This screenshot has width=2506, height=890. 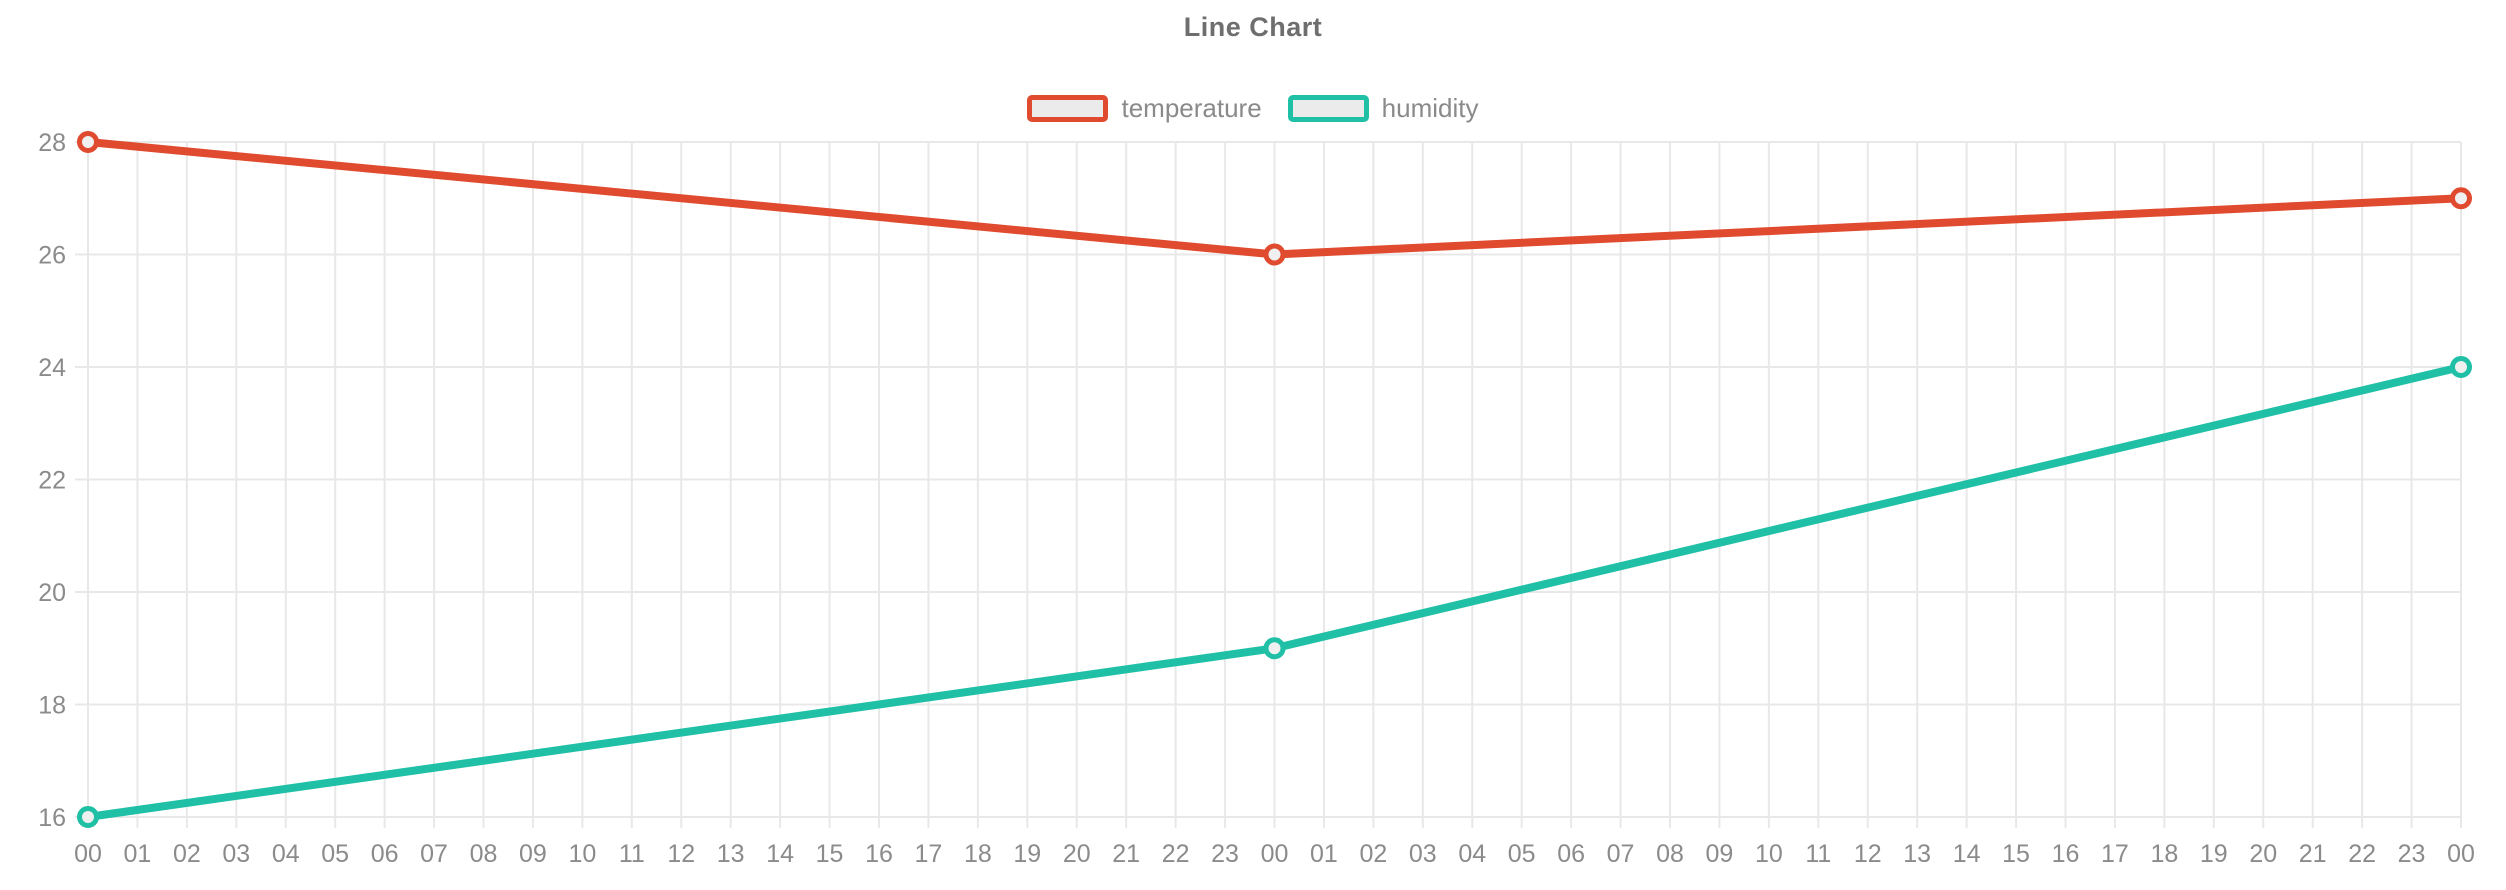 What do you see at coordinates (1253, 27) in the screenshot?
I see `chart-title: Line Chart` at bounding box center [1253, 27].